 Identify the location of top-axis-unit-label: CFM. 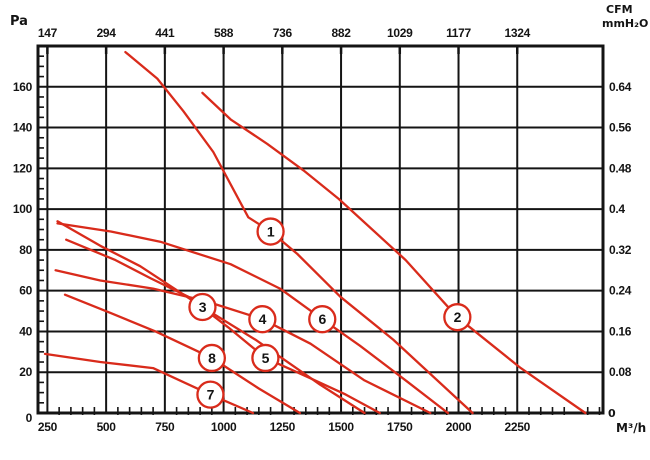
(619, 9).